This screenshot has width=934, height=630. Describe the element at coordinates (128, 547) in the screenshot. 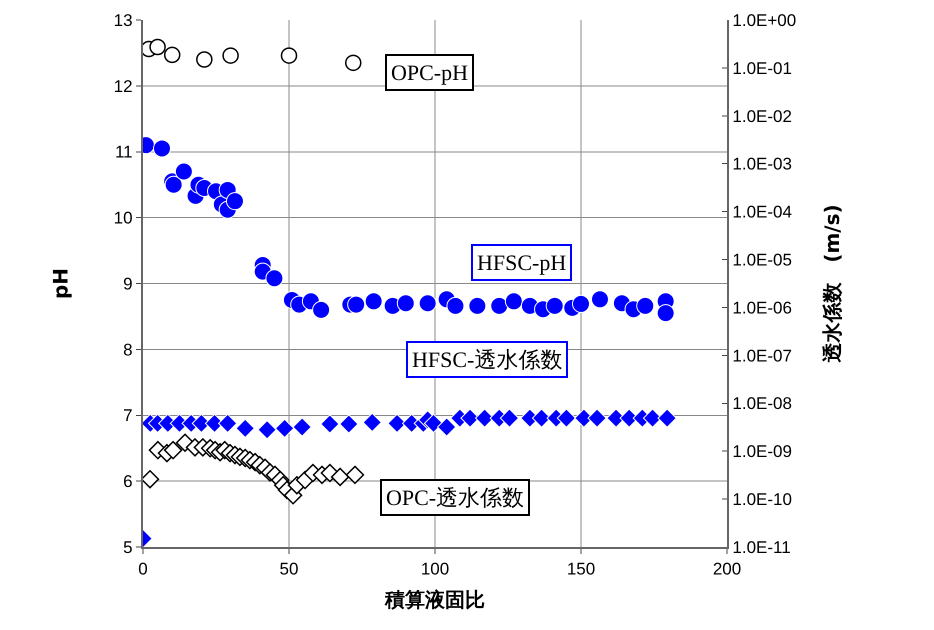

I see `y-tick-label: 5` at that location.